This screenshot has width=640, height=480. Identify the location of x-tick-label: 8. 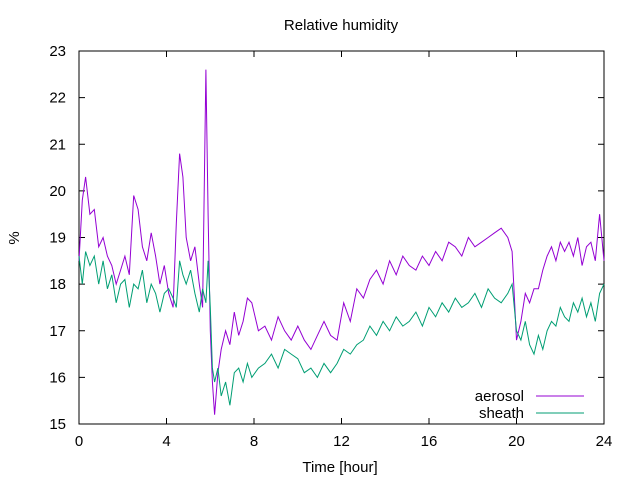
(254, 441).